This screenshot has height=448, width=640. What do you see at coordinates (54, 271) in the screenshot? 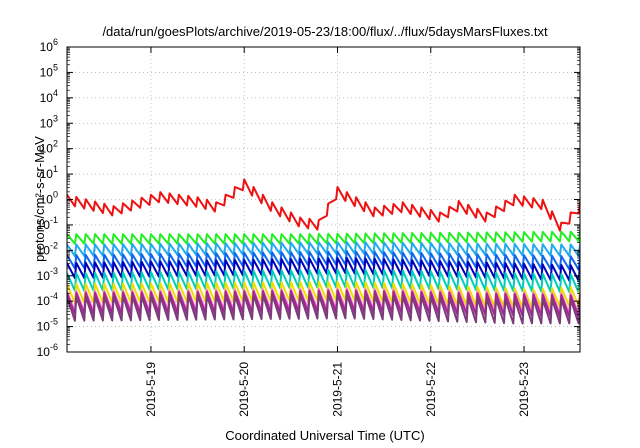
I see `y-tick-exponent: -3` at bounding box center [54, 271].